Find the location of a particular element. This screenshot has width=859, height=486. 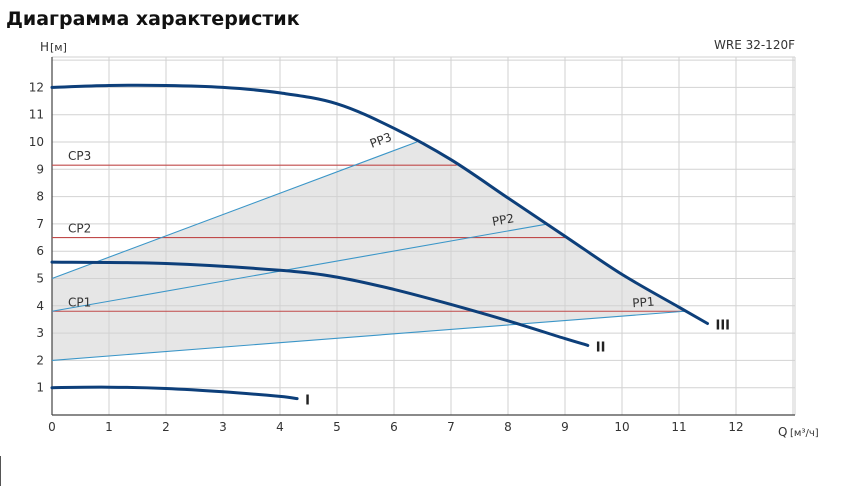

pp-line-pp1 is located at coordinates (368, 335).